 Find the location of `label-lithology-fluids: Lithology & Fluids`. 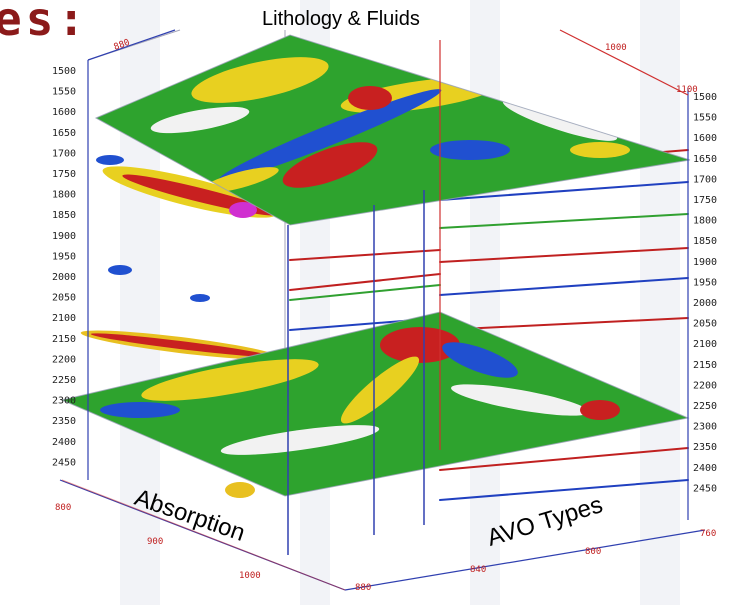

label-lithology-fluids: Lithology & Fluids is located at coordinates (341, 19).